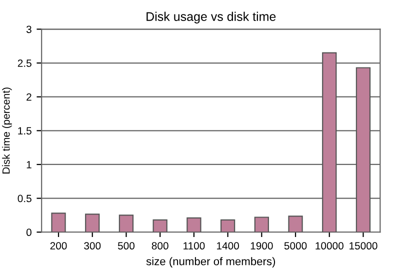 The height and width of the screenshot is (278, 396). I want to click on y-axis-title: Disk time (percent), so click(7, 131).